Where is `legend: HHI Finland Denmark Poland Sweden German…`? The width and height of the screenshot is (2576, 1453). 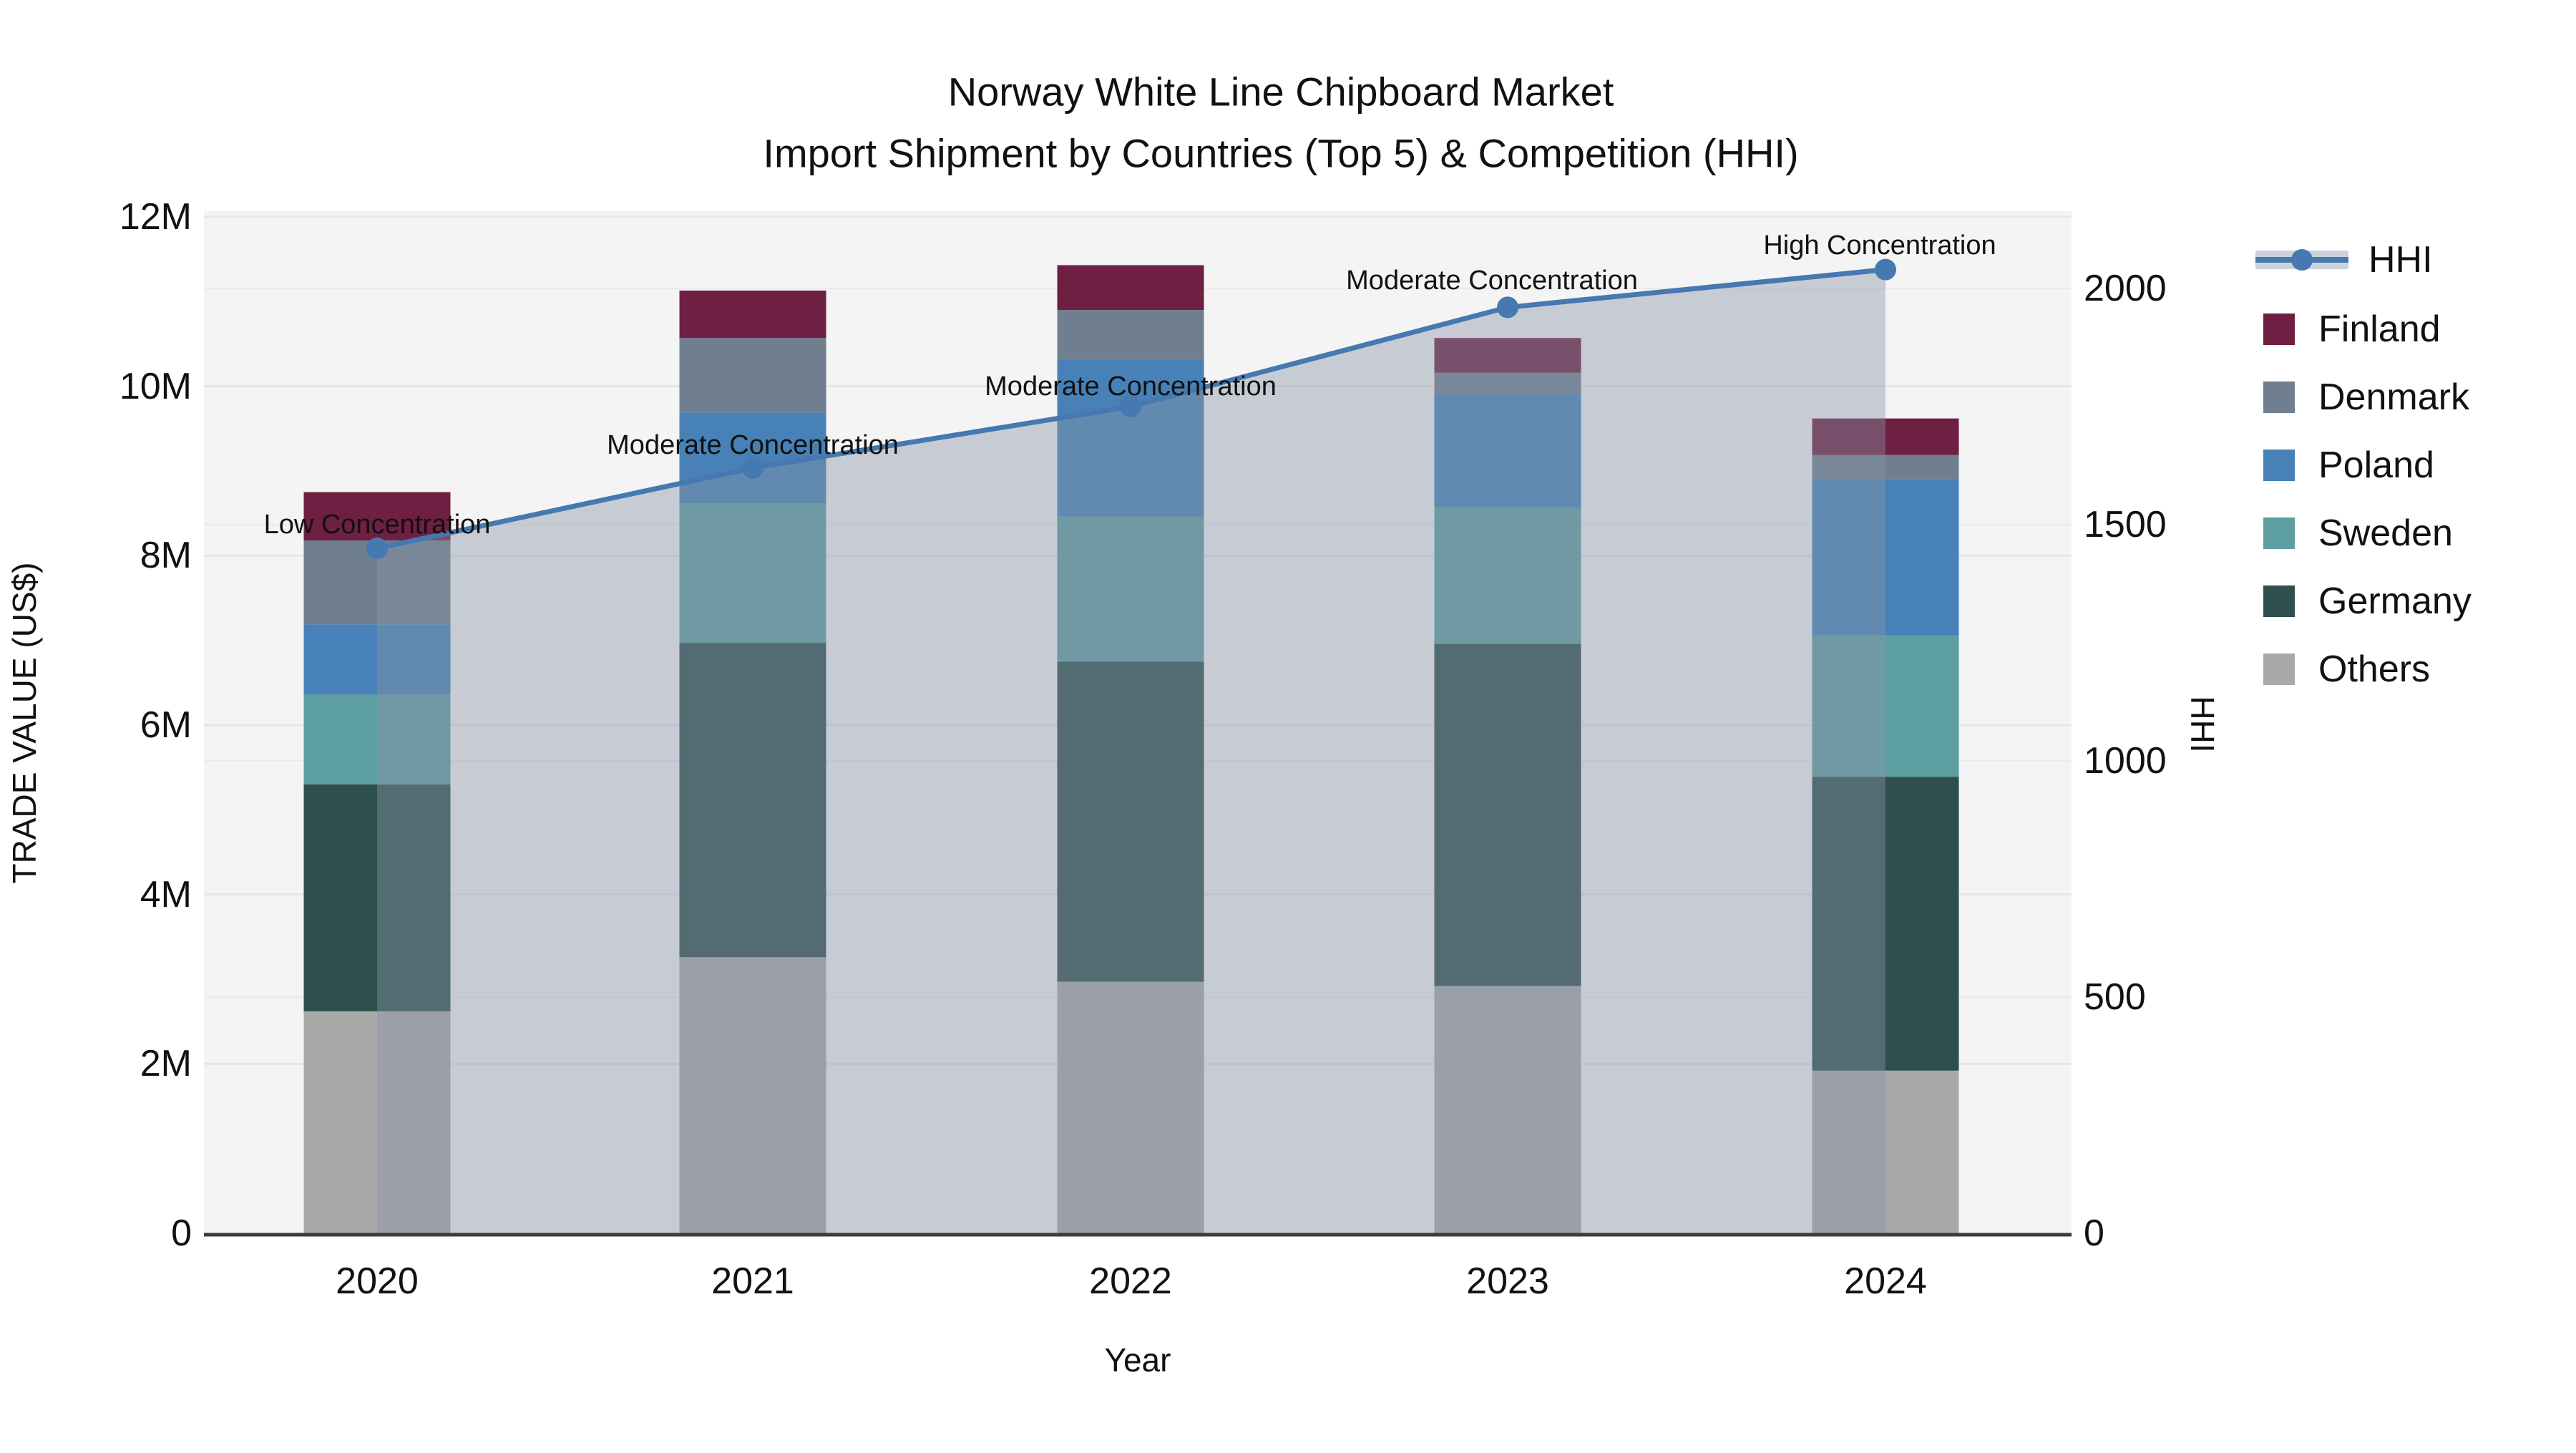
legend: HHI Finland Denmark Poland Sweden German… is located at coordinates (2363, 464).